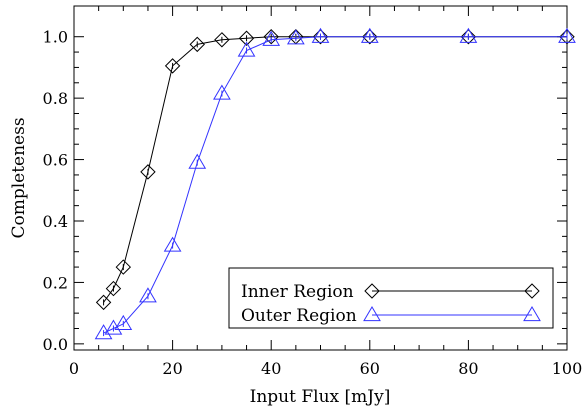 Image resolution: width=585 pixels, height=411 pixels. What do you see at coordinates (468, 368) in the screenshot?
I see `x-tick-label: 80` at bounding box center [468, 368].